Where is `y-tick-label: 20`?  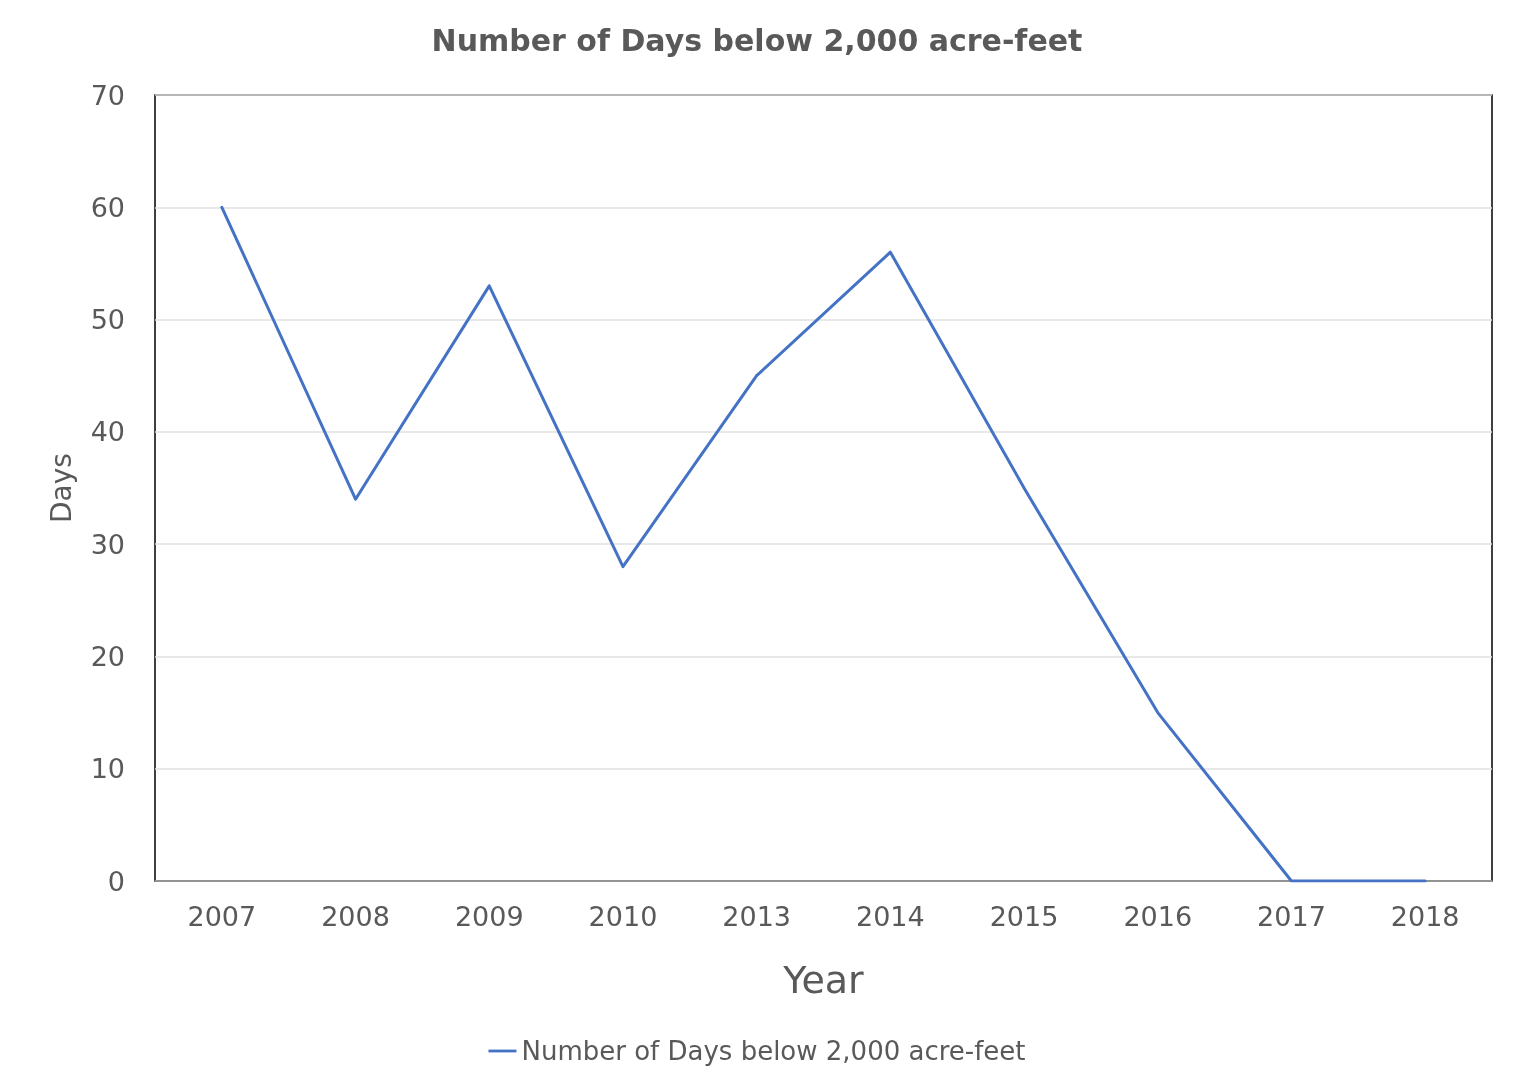
y-tick-label: 20 is located at coordinates (107, 656).